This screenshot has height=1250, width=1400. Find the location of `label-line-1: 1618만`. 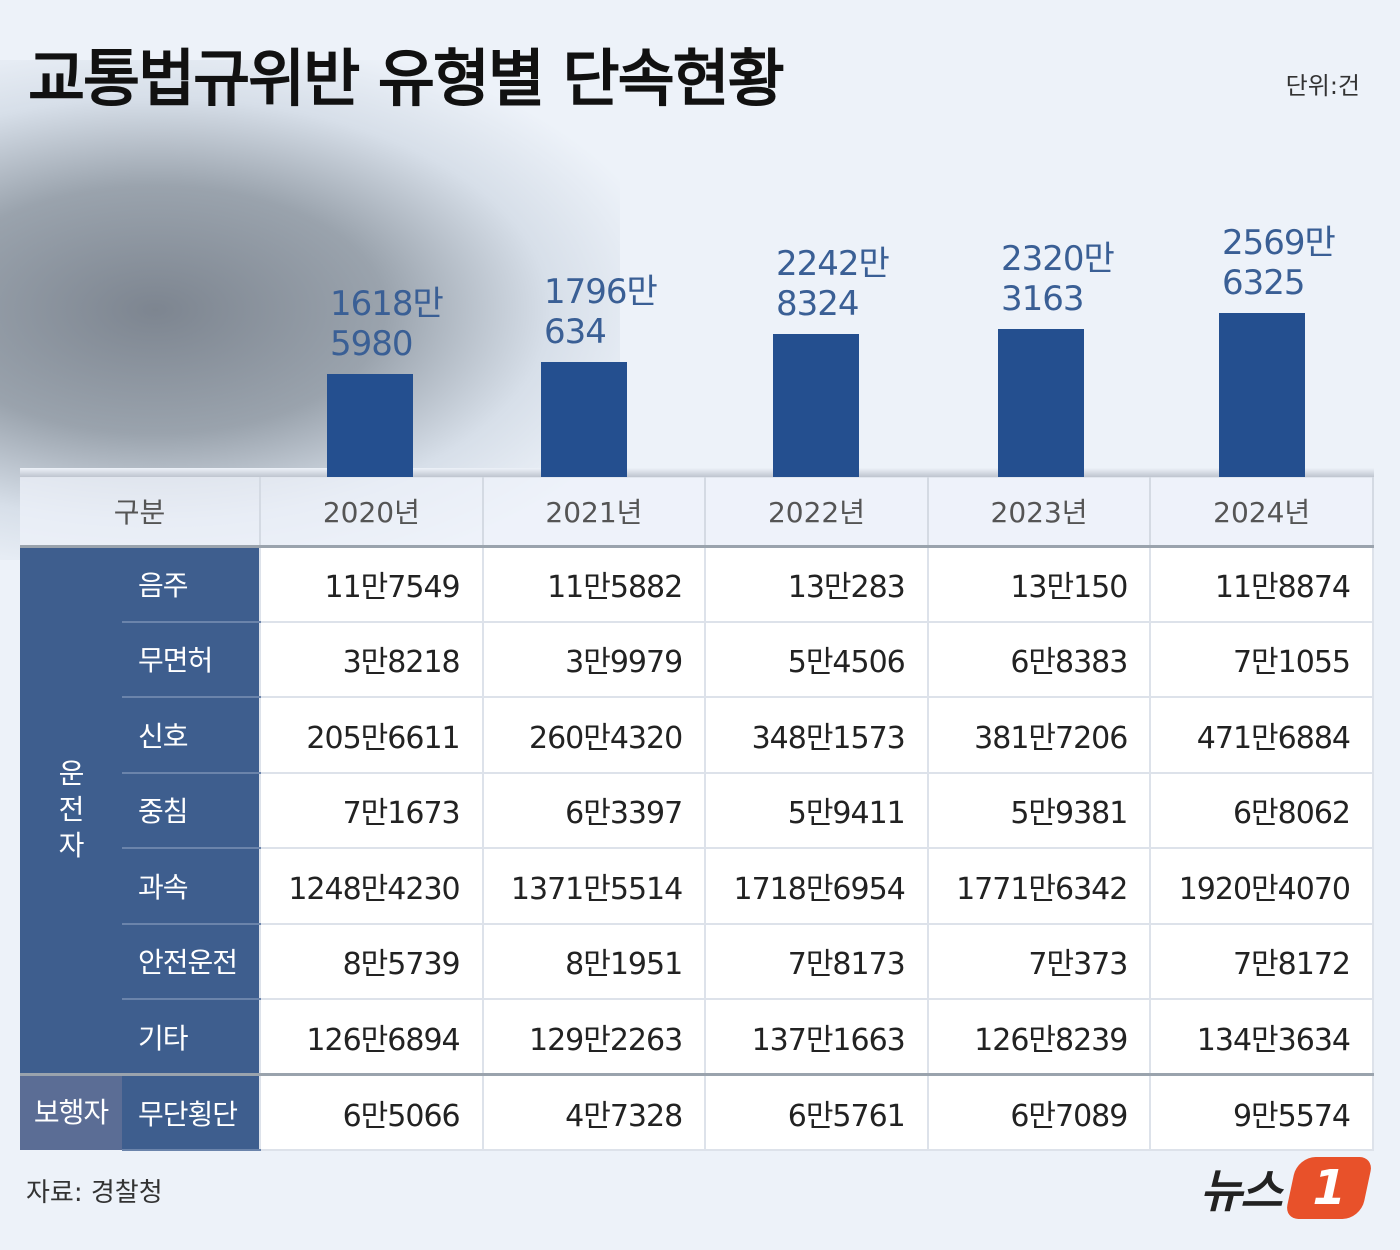

label-line-1: 1618만 is located at coordinates (387, 303).